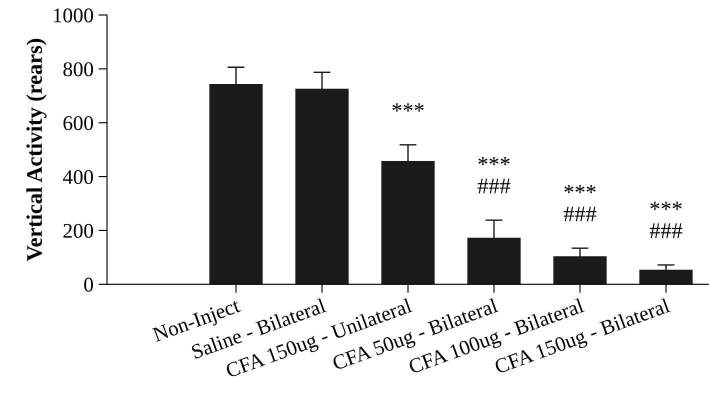 This screenshot has height=418, width=709. Describe the element at coordinates (666, 277) in the screenshot. I see `bar` at that location.